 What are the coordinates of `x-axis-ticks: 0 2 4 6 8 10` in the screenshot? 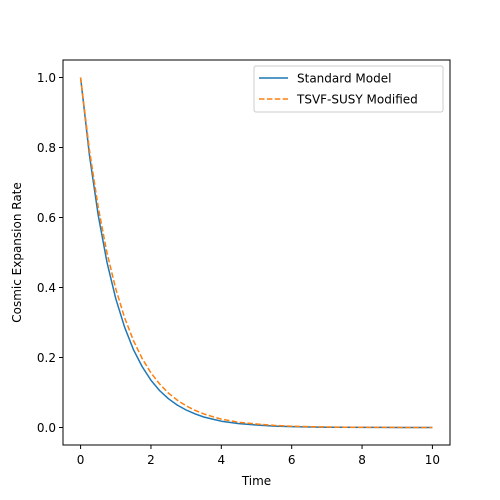 It's located at (258, 456).